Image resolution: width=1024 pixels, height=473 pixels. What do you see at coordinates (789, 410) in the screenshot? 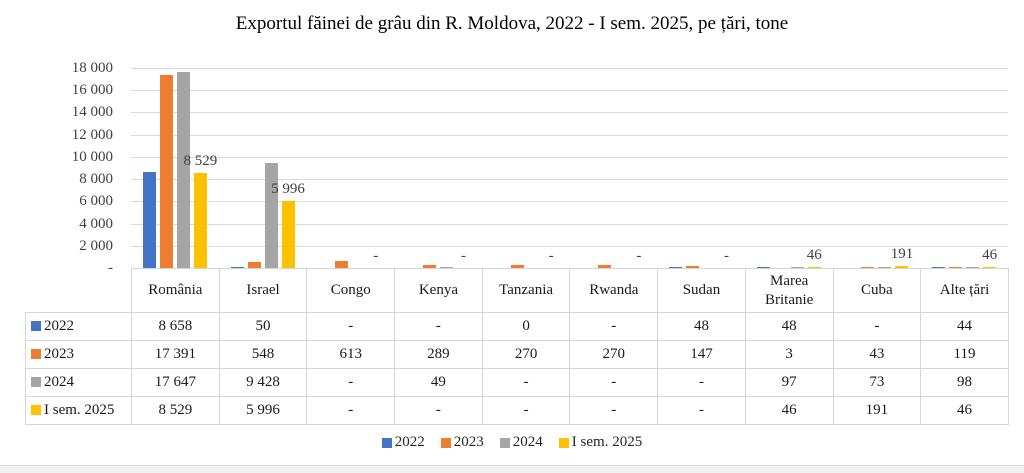
I see `table-cell: 46` at bounding box center [789, 410].